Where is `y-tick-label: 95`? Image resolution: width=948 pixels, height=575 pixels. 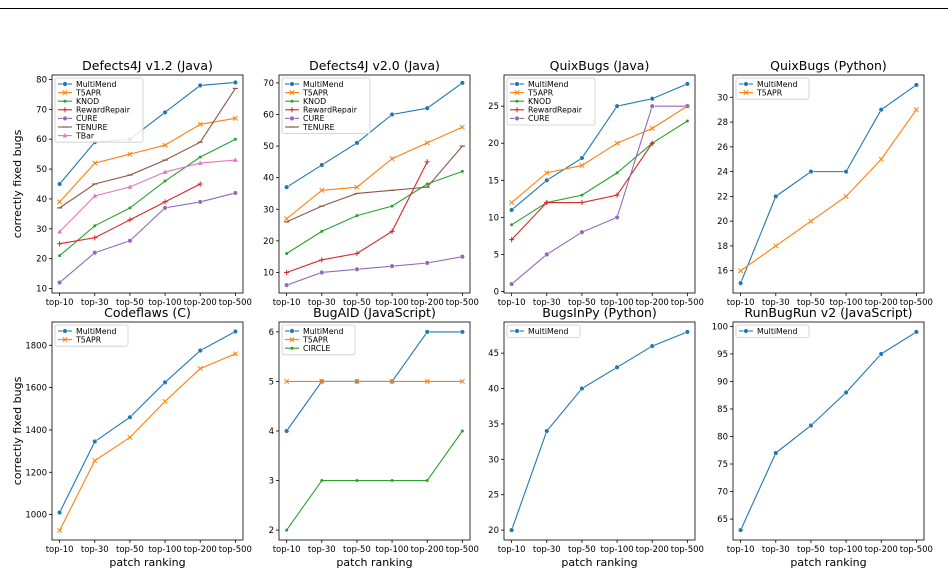 y-tick-label: 95 is located at coordinates (722, 355).